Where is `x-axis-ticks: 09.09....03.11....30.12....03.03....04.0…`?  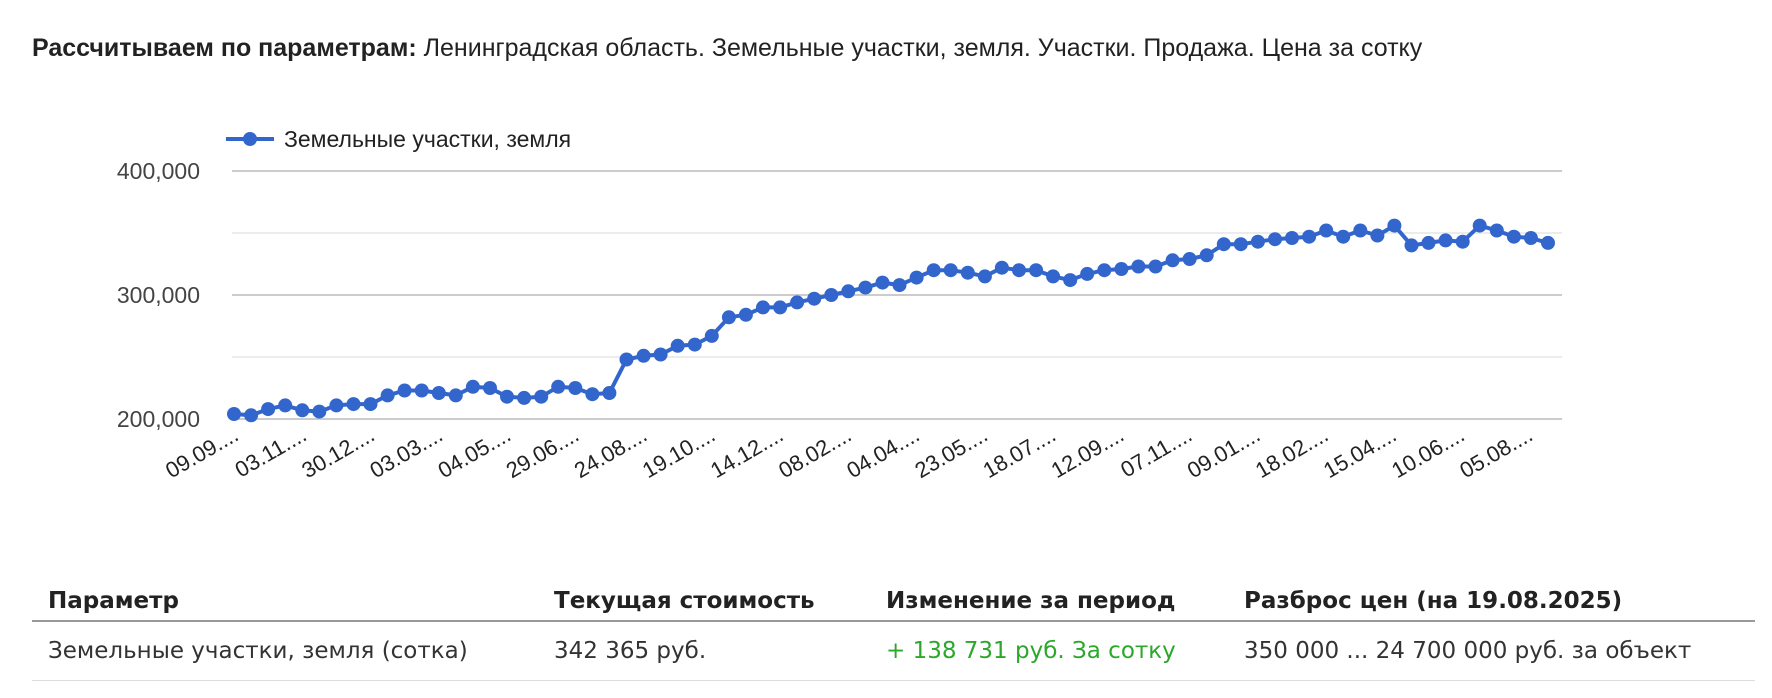
x-axis-ticks: 09.09....03.11....30.12....03.03....04.0… is located at coordinates (849, 452).